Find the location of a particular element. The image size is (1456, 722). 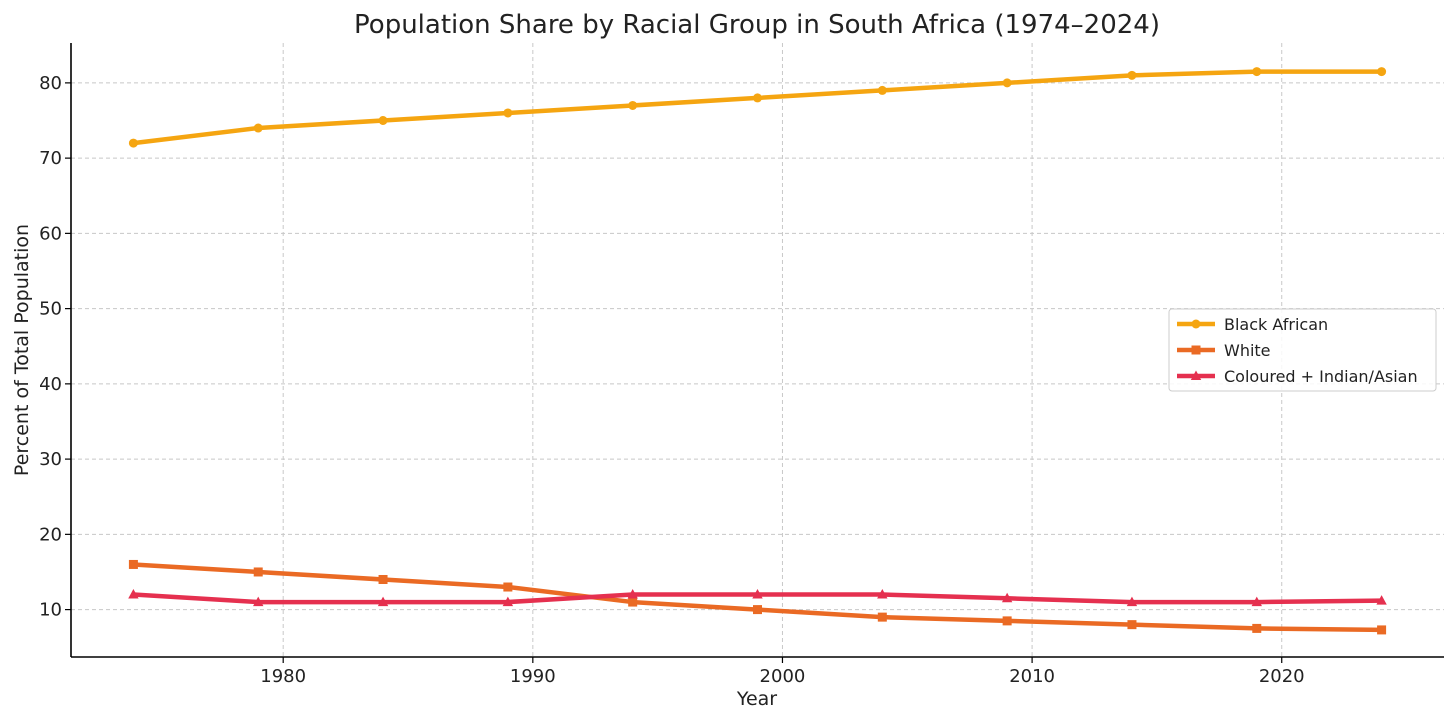

y-tick-label: 20 is located at coordinates (50, 534).